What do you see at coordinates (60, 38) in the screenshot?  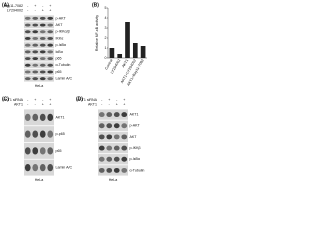 I see `row-label: IKKα` at bounding box center [60, 38].